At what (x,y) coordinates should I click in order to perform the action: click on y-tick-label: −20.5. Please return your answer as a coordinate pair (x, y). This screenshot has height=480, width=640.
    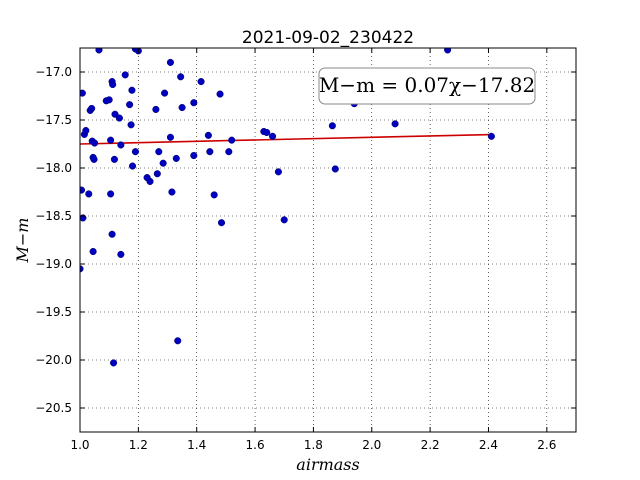
    Looking at the image, I should click on (53, 408).